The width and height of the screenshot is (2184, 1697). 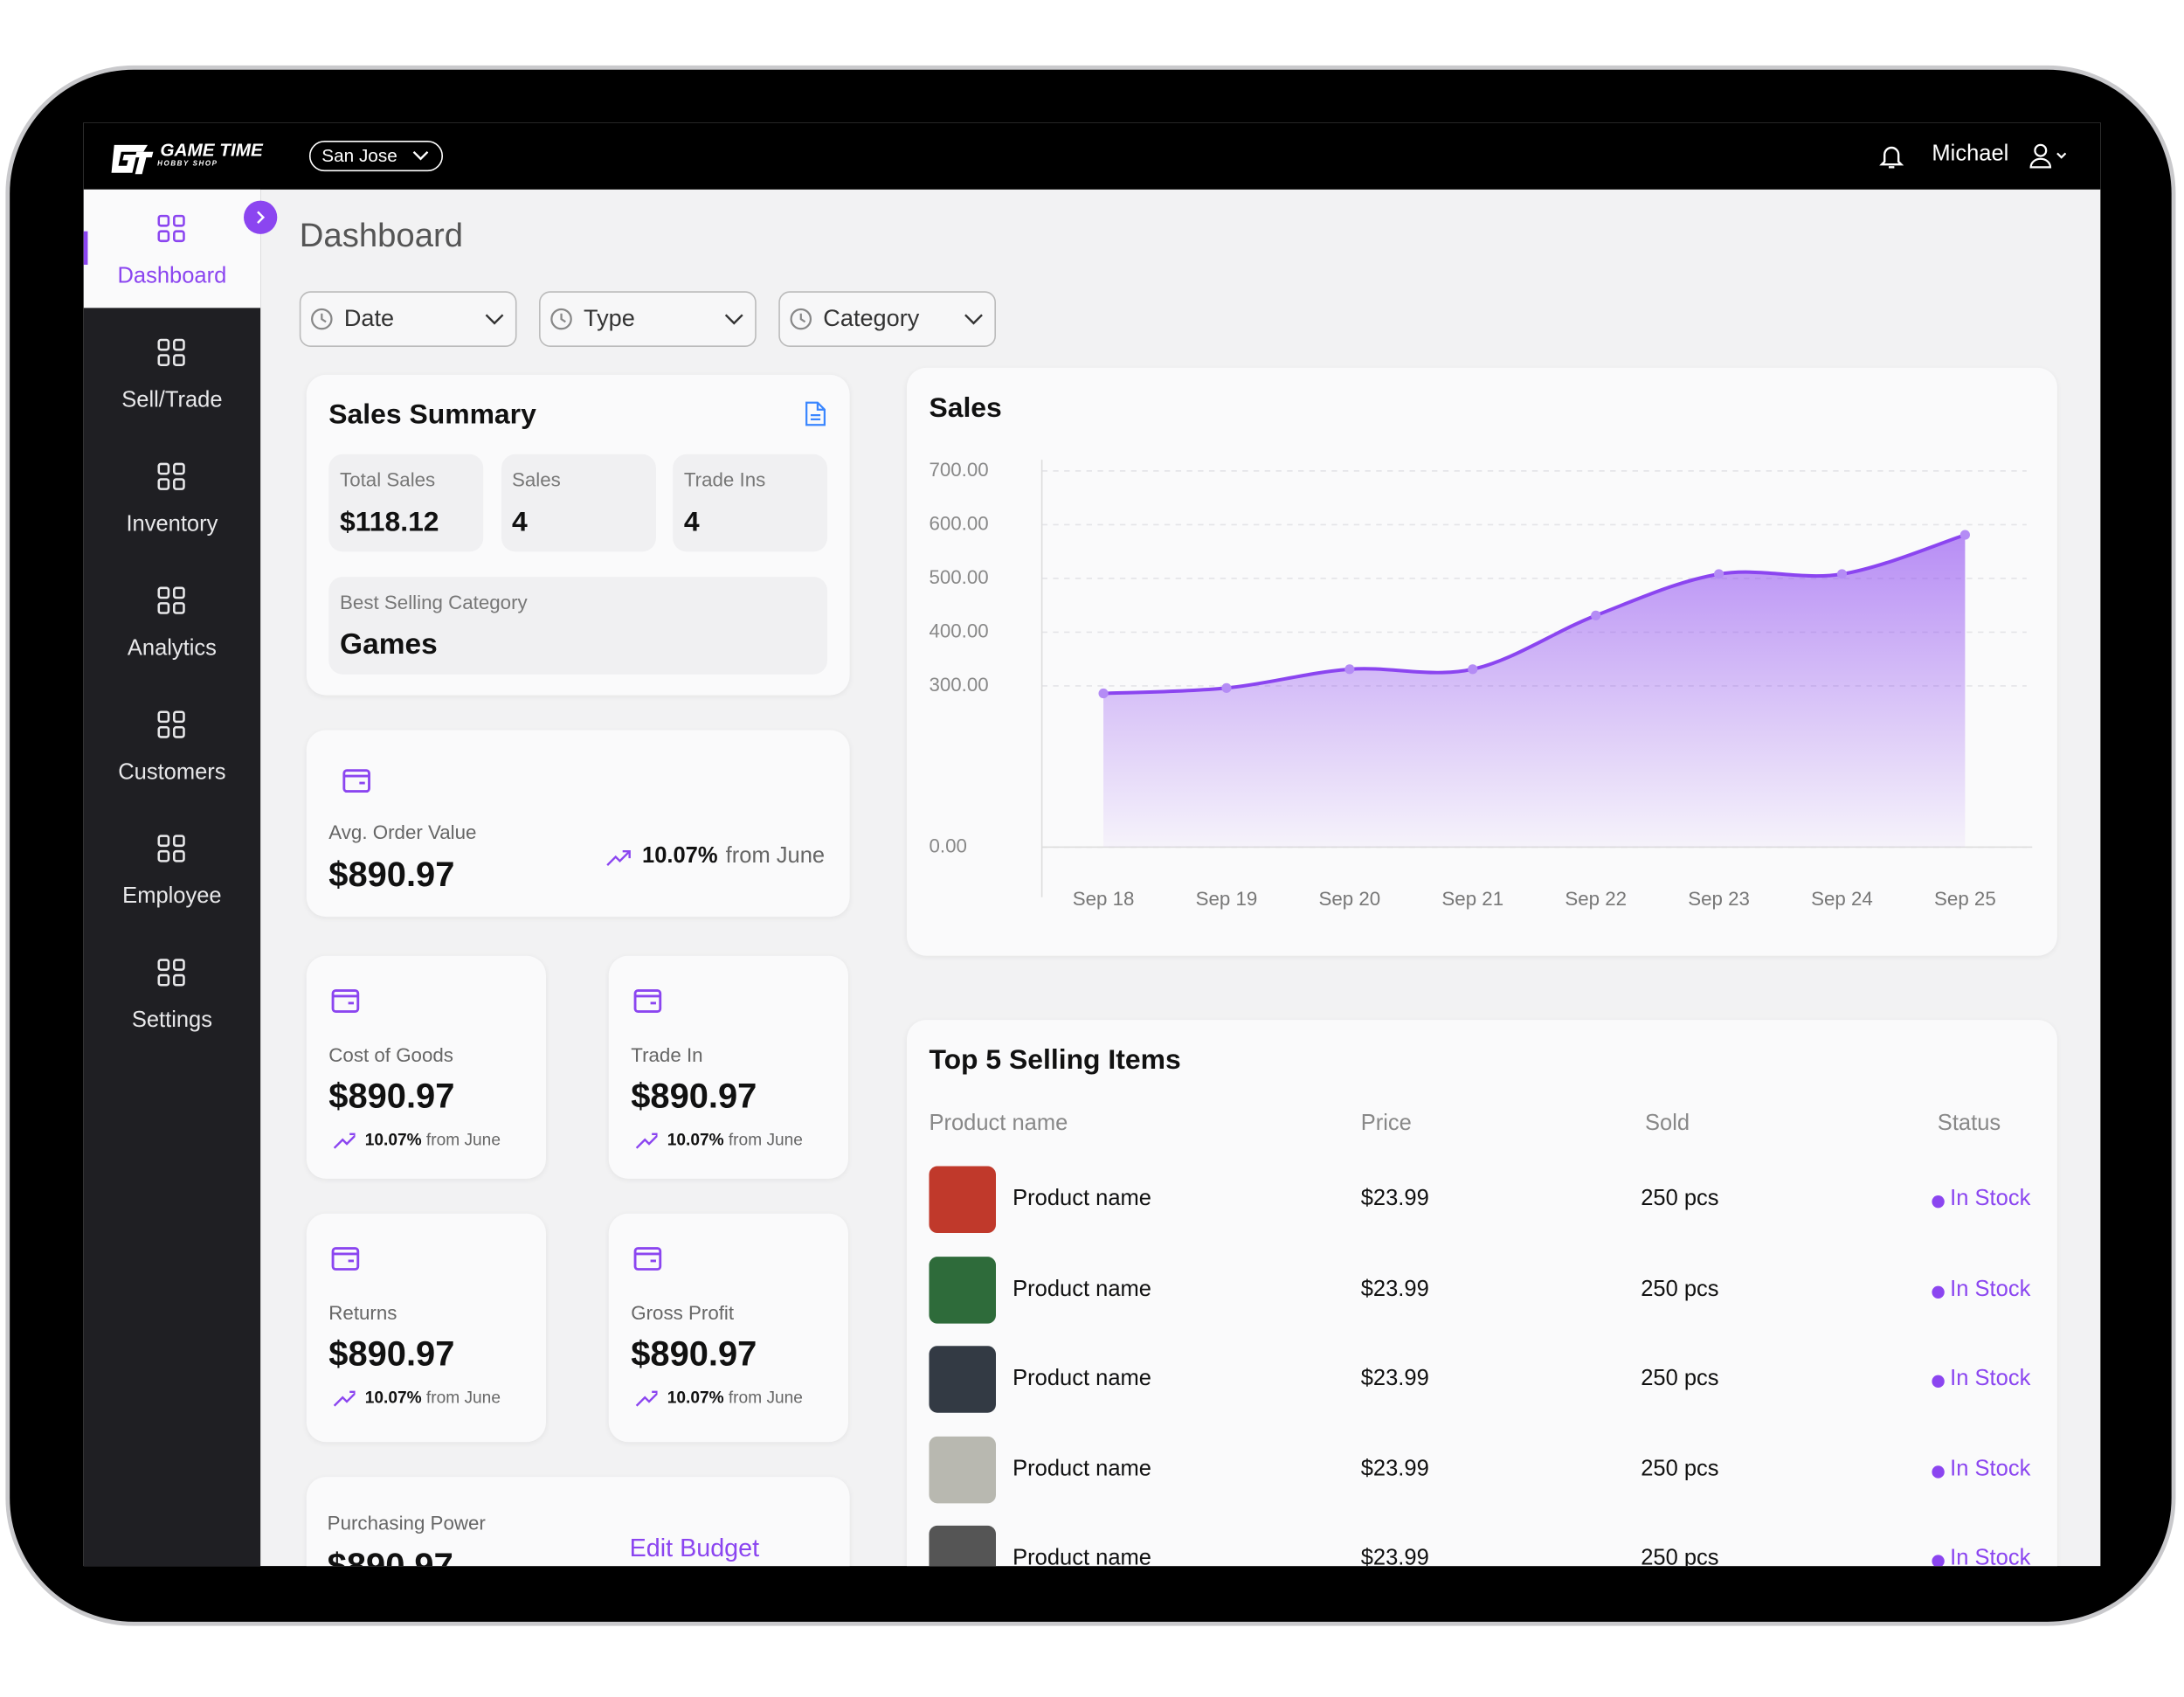 What do you see at coordinates (1842, 899) in the screenshot?
I see `x-tick-label: Sep 24` at bounding box center [1842, 899].